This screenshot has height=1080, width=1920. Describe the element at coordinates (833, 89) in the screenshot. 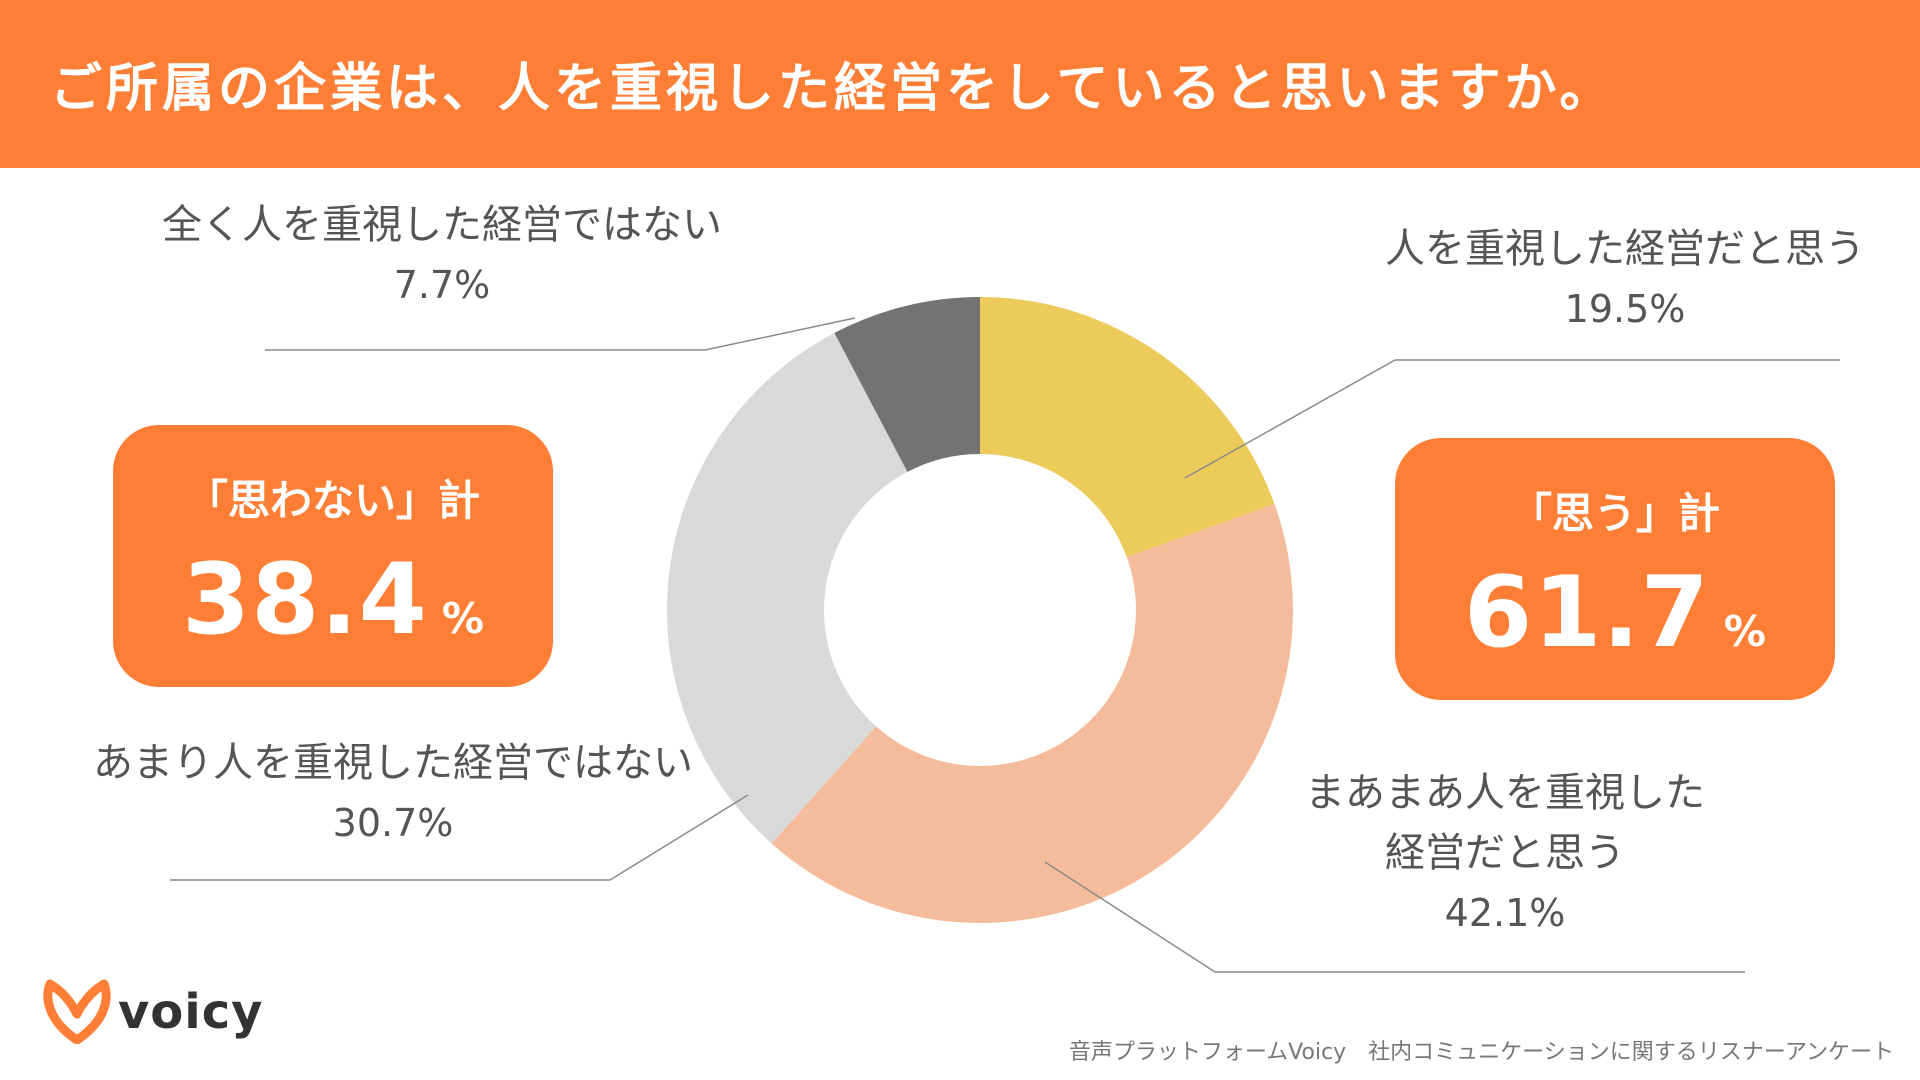

I see `chart-title: ご所属の企業は、人を重視した経営をしていると思いますか。` at that location.